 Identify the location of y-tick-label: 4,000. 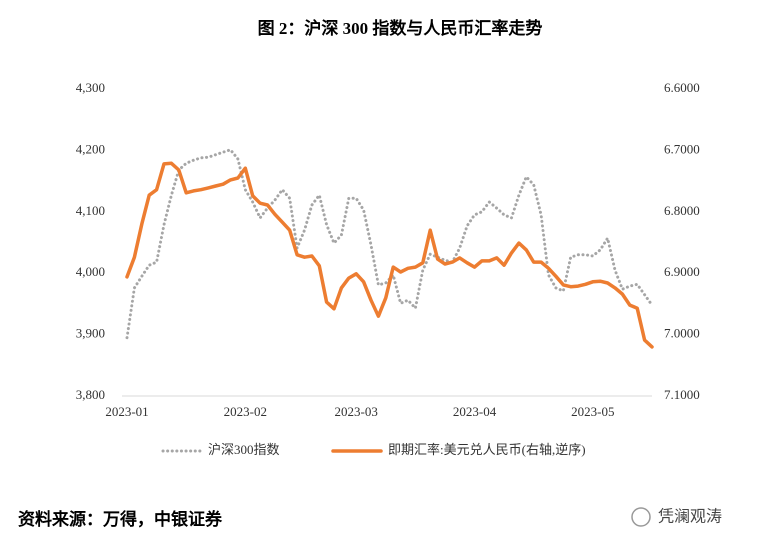
(90, 271).